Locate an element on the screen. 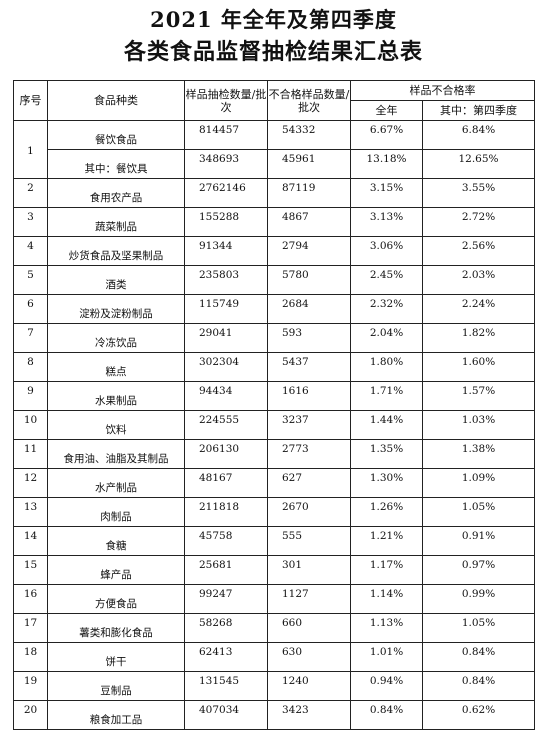 This screenshot has width=547, height=730. table-row: 18 饼干 62413 630 1.01% 0.84% is located at coordinates (274, 657).